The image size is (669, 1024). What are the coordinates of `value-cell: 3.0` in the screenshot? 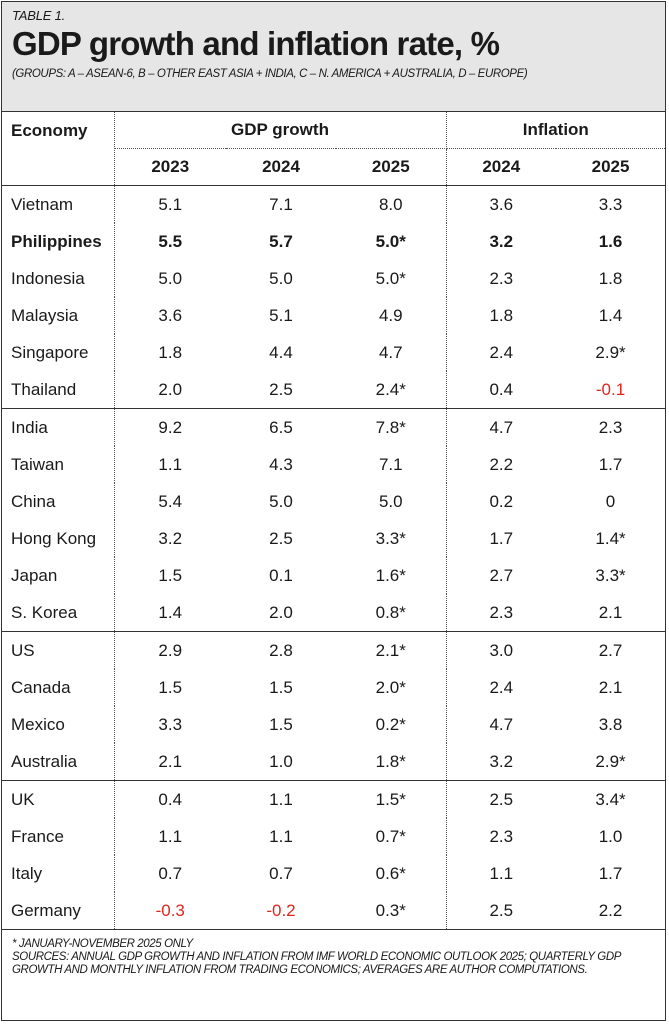 It's located at (501, 650).